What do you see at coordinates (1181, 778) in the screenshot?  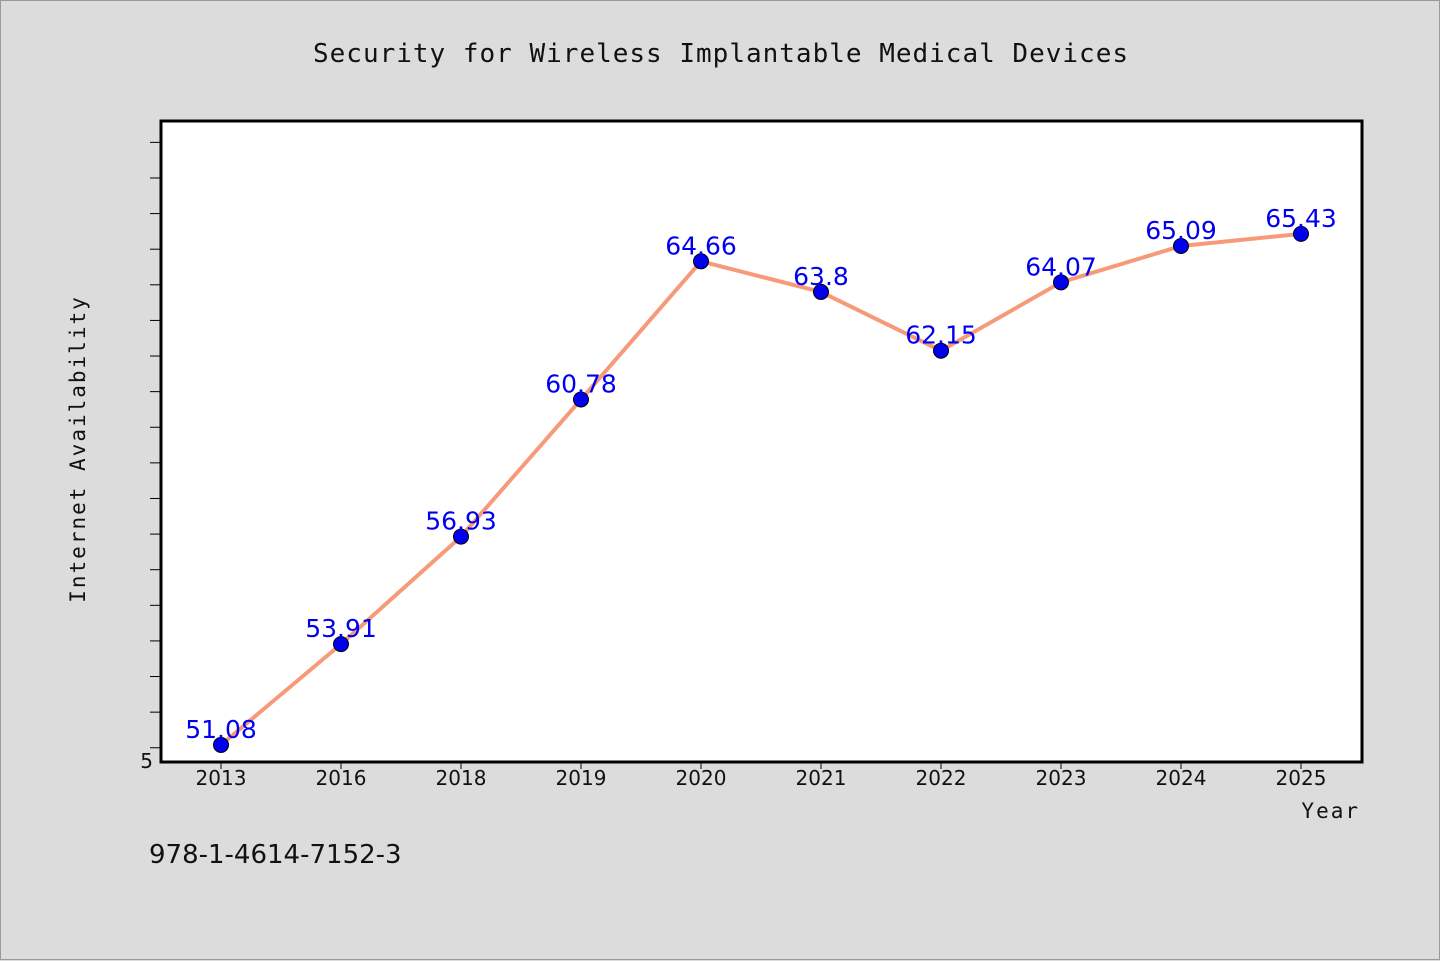 I see `x-tick-label: 2024` at bounding box center [1181, 778].